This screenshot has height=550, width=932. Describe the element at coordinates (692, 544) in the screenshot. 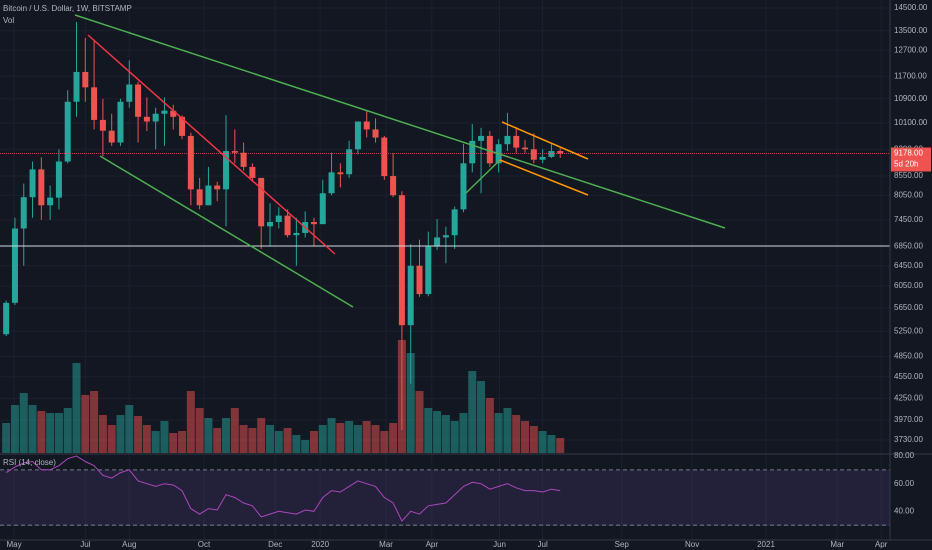

I see `x-tick-label: Nov` at that location.